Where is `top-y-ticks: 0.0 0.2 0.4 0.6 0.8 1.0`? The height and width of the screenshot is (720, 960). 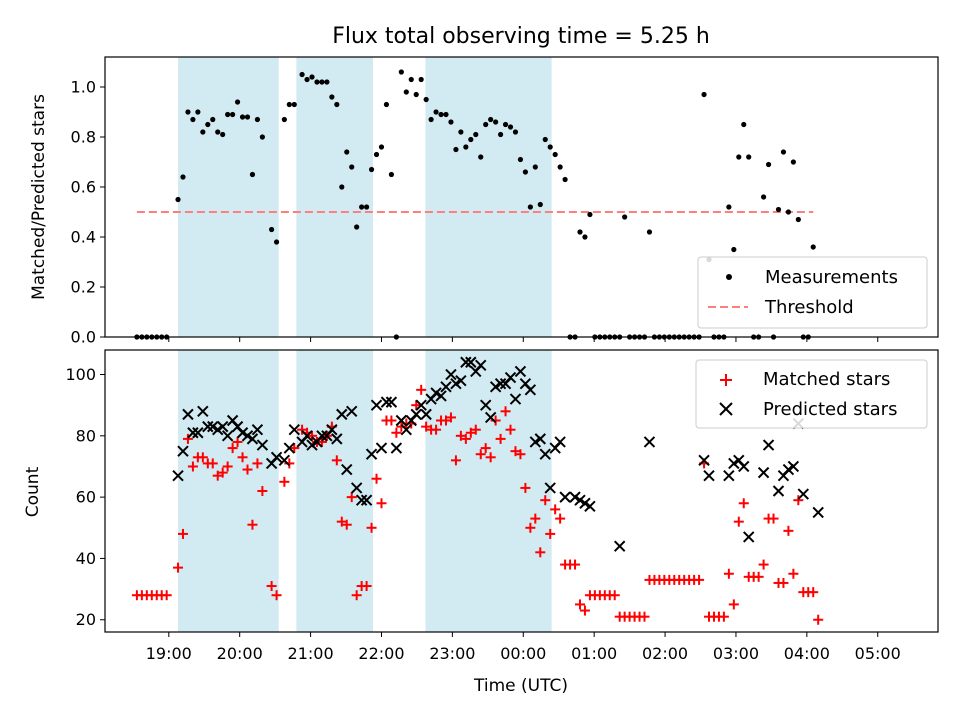
top-y-ticks: 0.0 0.2 0.4 0.6 0.8 1.0 is located at coordinates (88, 212).